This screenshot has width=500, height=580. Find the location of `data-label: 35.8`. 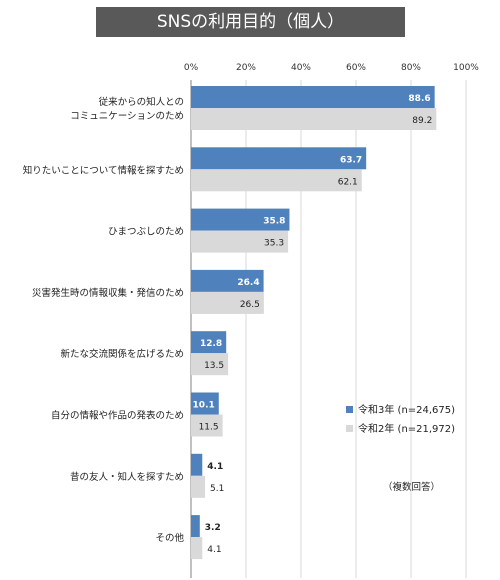

data-label: 35.8 is located at coordinates (274, 222).